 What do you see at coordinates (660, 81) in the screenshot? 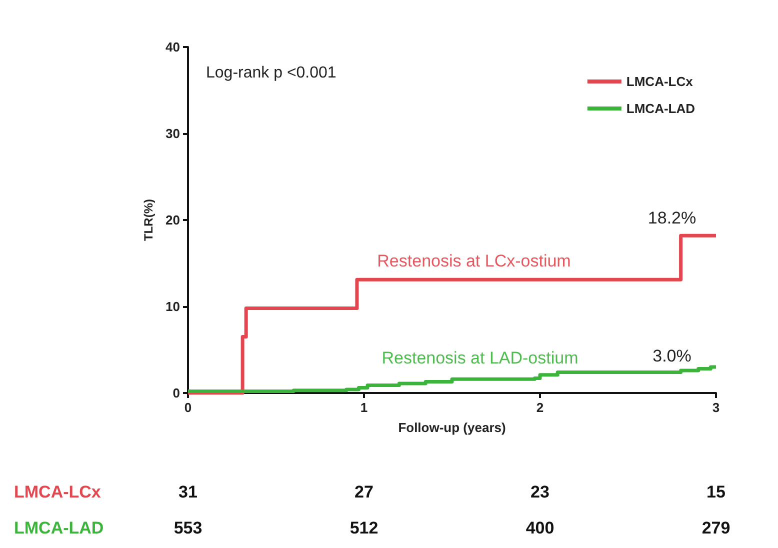
I see `legend-label: LMCA-LCx` at bounding box center [660, 81].